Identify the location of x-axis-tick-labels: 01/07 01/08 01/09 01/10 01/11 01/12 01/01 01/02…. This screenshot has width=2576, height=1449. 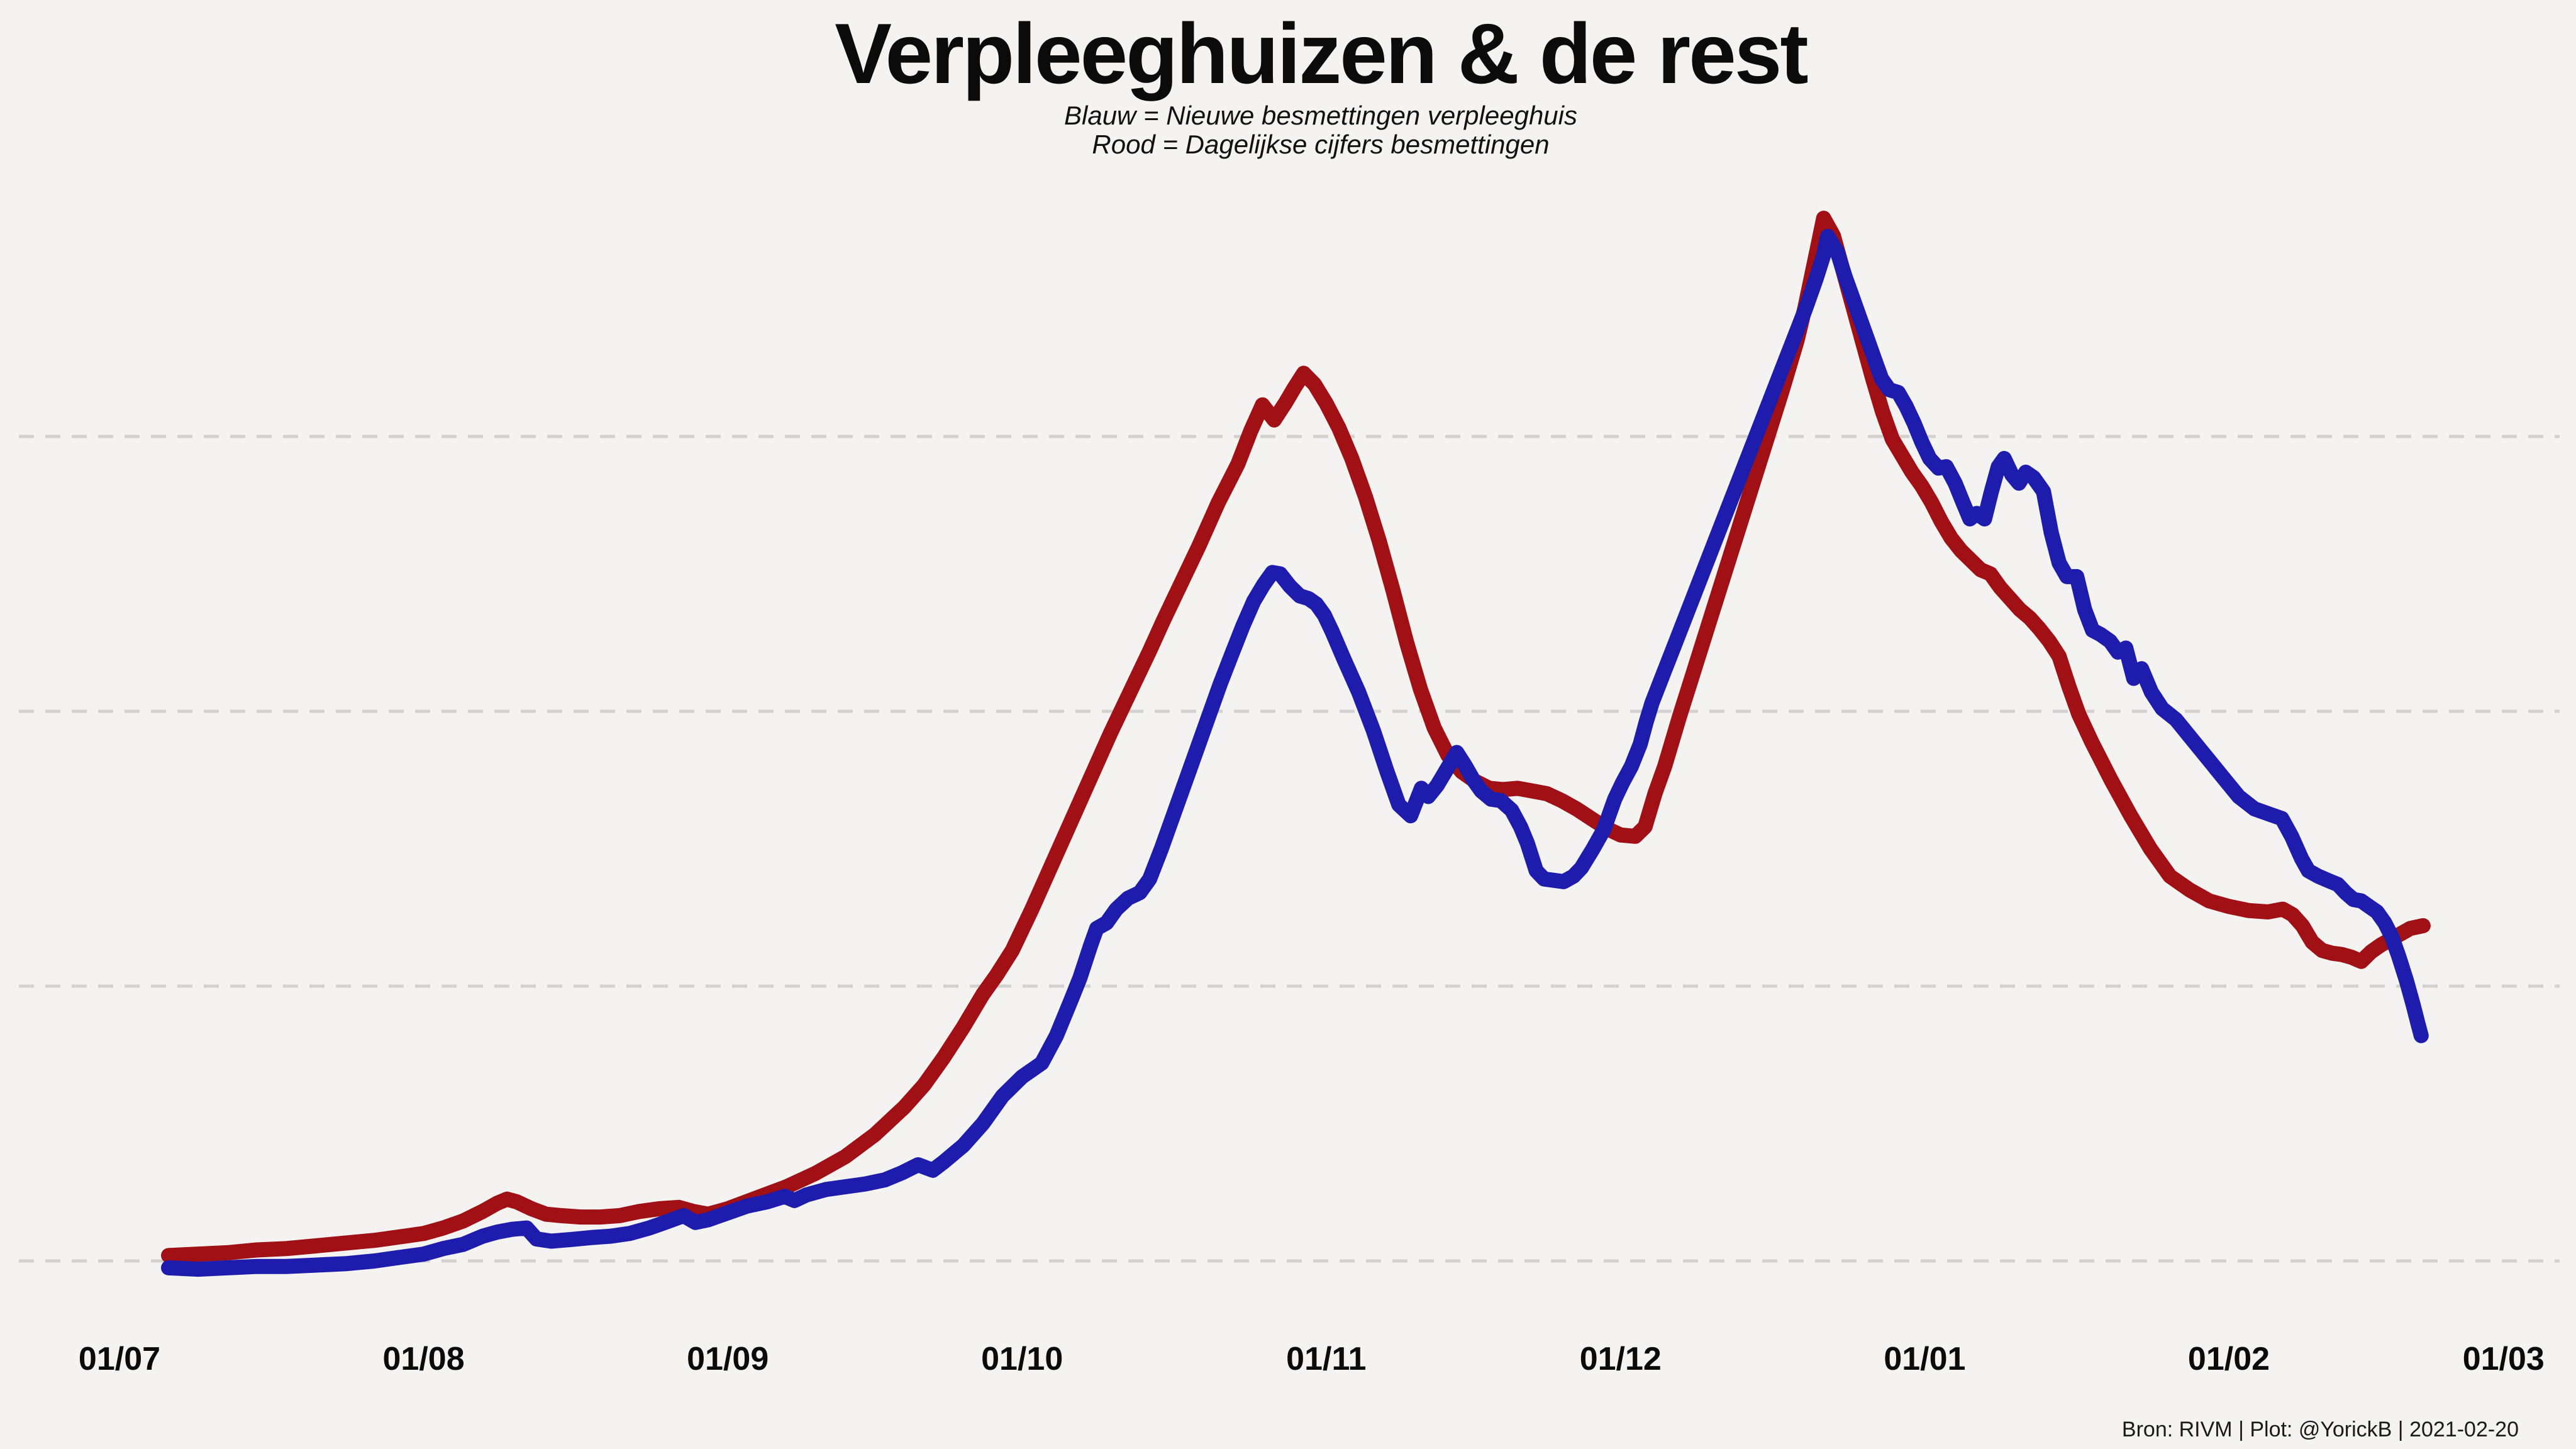
(1312, 1359).